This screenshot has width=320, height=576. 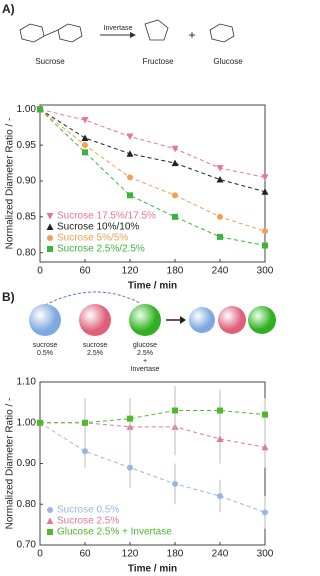 I want to click on dashed-arrow, so click(x=92, y=298).